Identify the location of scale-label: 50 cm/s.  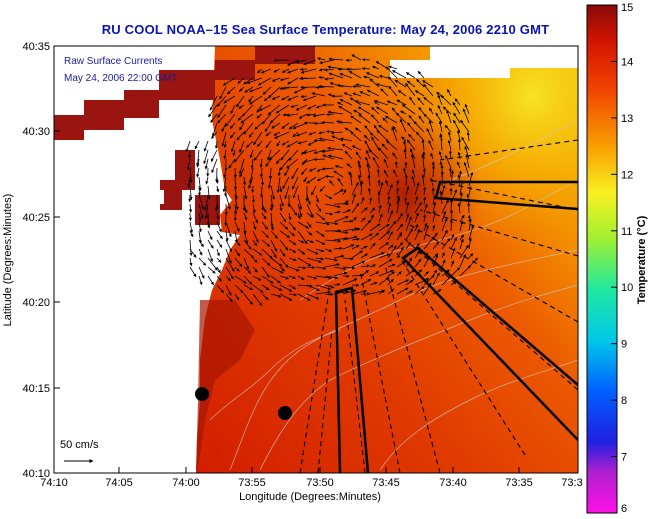
(79, 445).